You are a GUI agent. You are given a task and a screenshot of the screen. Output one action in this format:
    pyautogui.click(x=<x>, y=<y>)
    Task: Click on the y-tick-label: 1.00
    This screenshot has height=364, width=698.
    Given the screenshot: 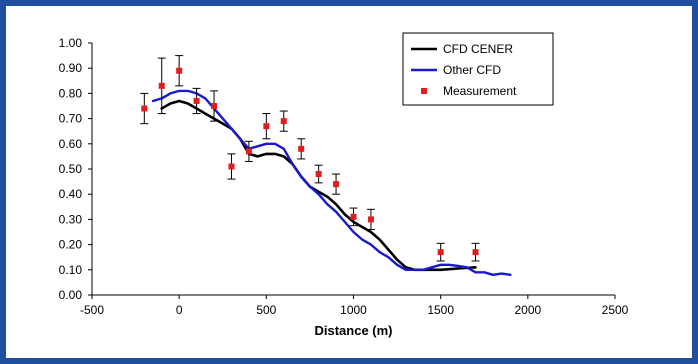 What is the action you would take?
    pyautogui.click(x=71, y=43)
    